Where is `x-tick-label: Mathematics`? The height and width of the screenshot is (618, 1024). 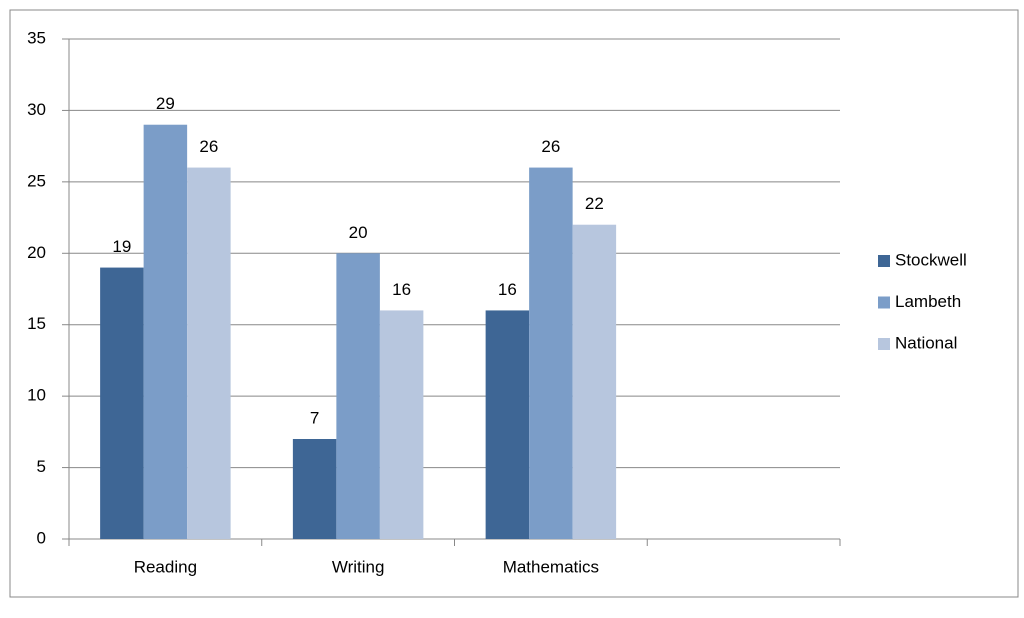 x-tick-label: Mathematics is located at coordinates (551, 566).